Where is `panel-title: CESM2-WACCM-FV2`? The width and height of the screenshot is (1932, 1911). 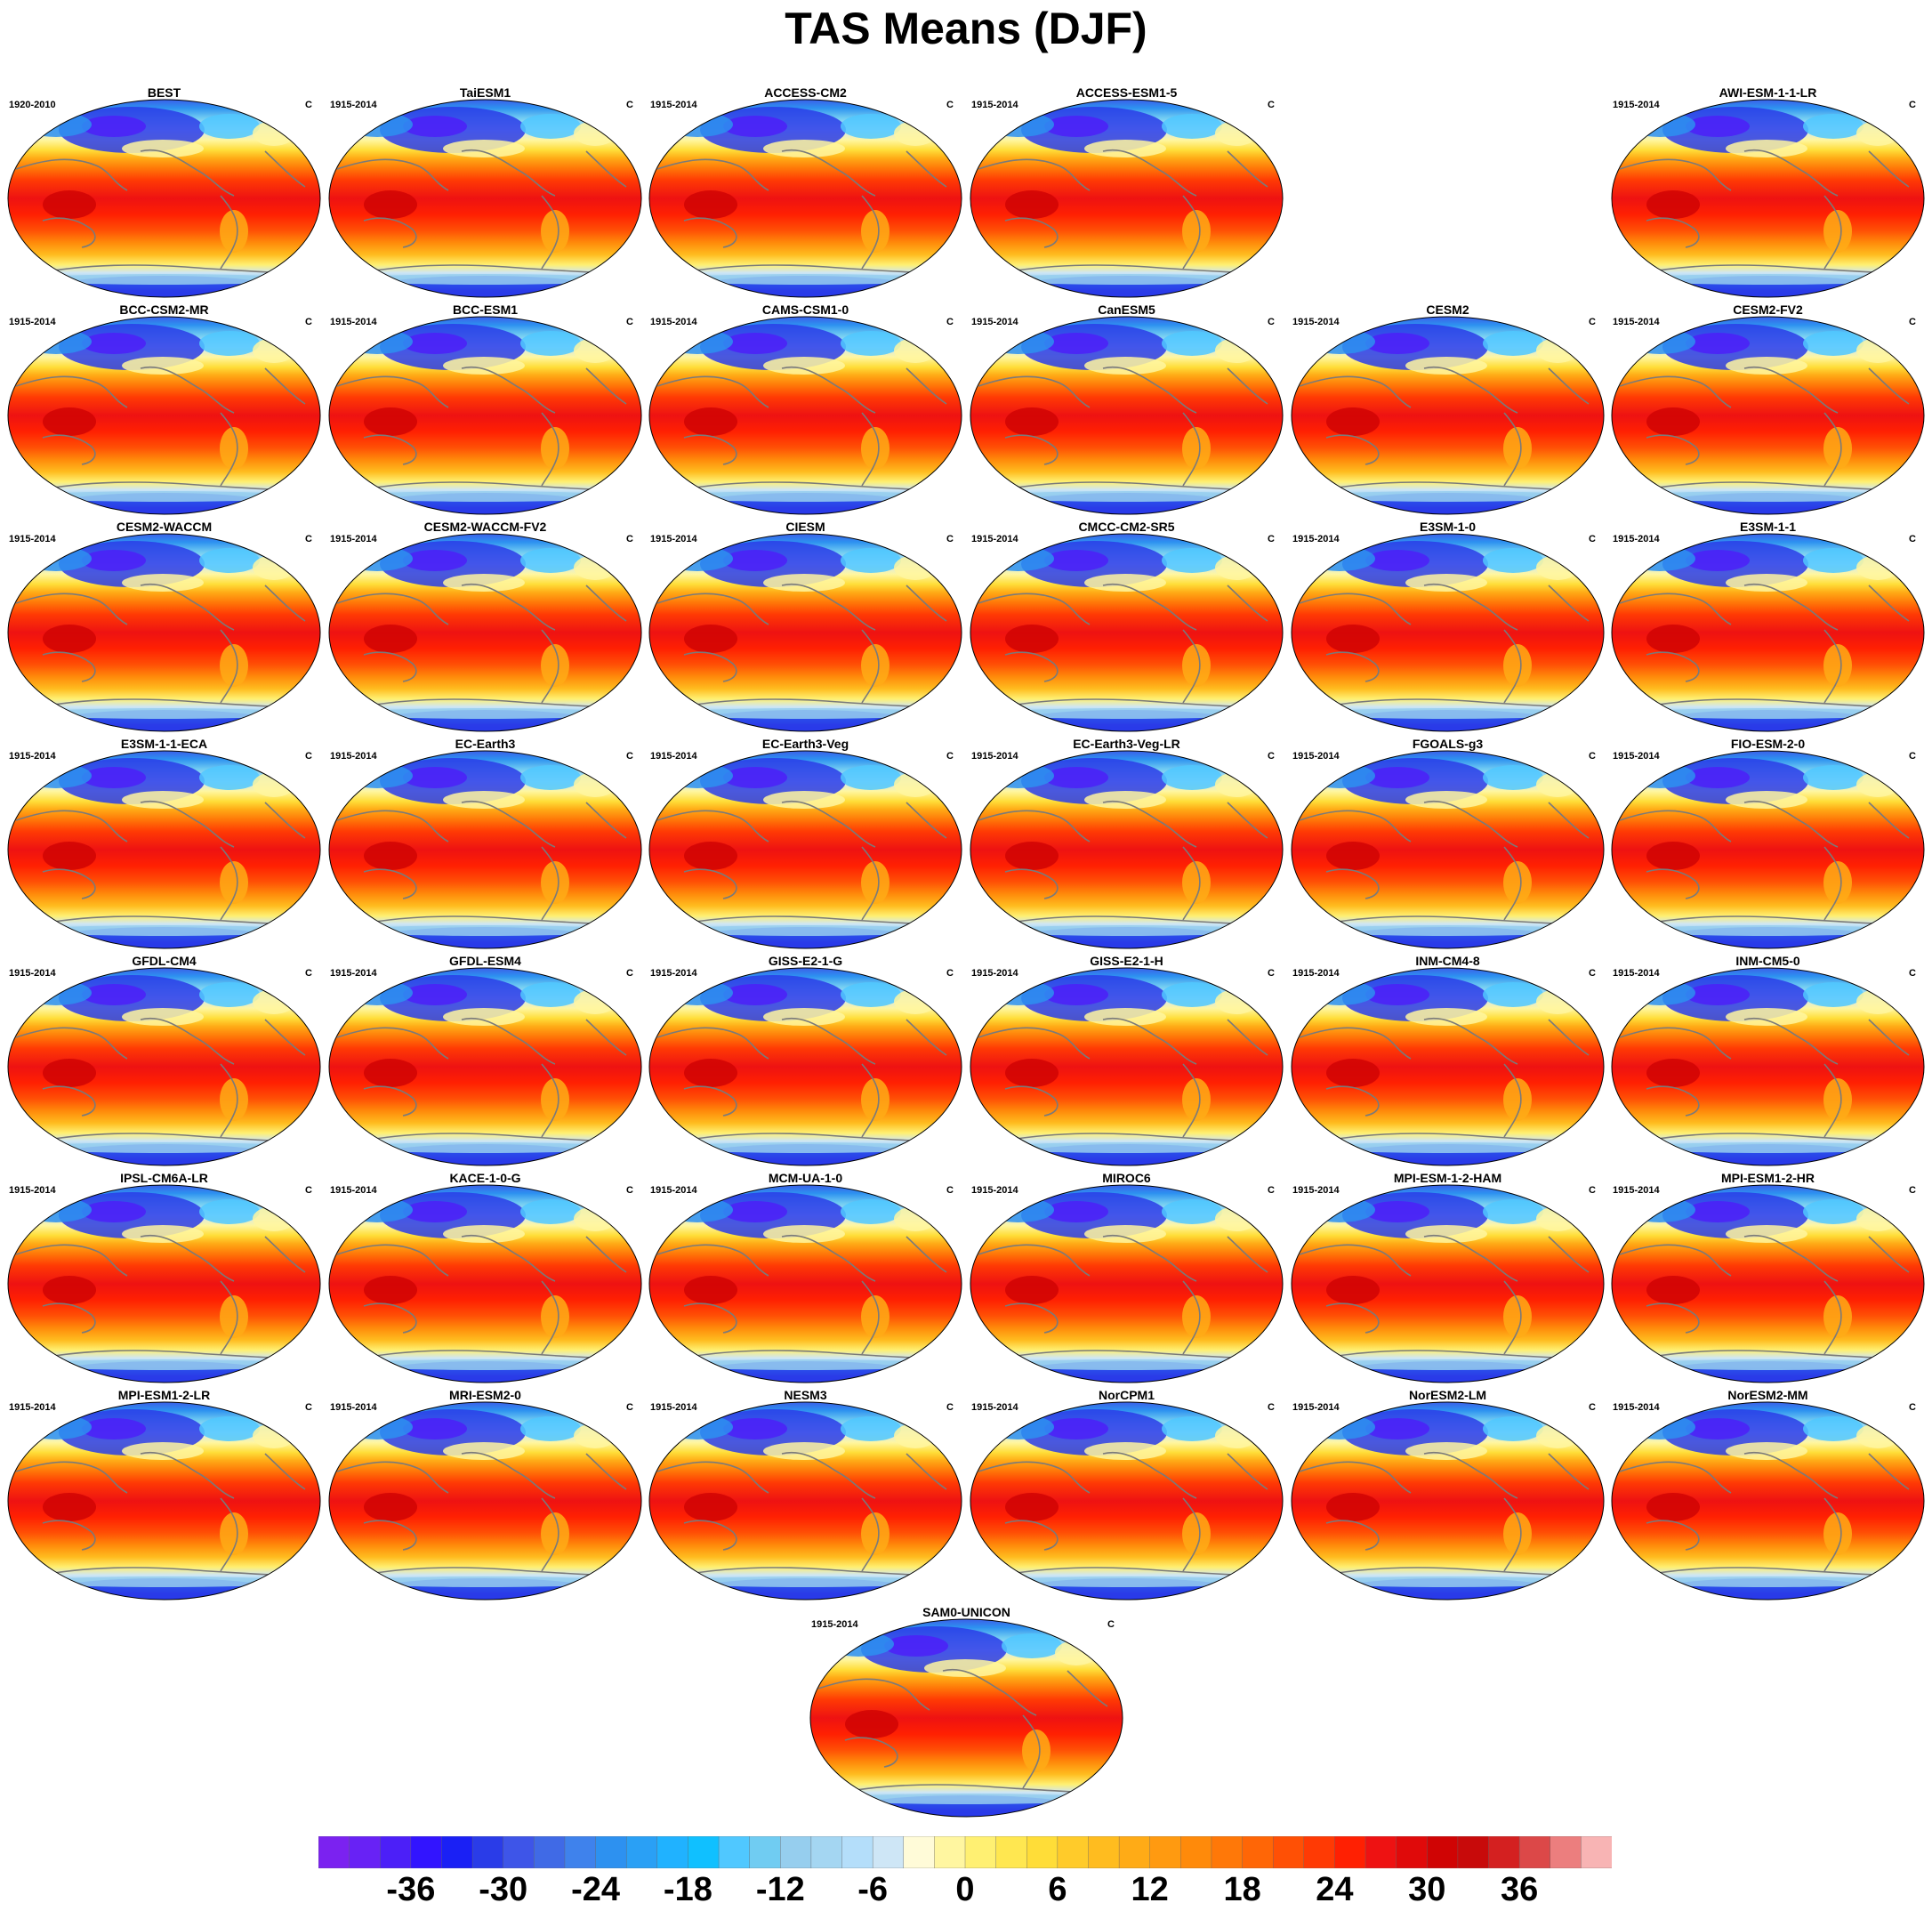 panel-title: CESM2-WACCM-FV2 is located at coordinates (485, 527).